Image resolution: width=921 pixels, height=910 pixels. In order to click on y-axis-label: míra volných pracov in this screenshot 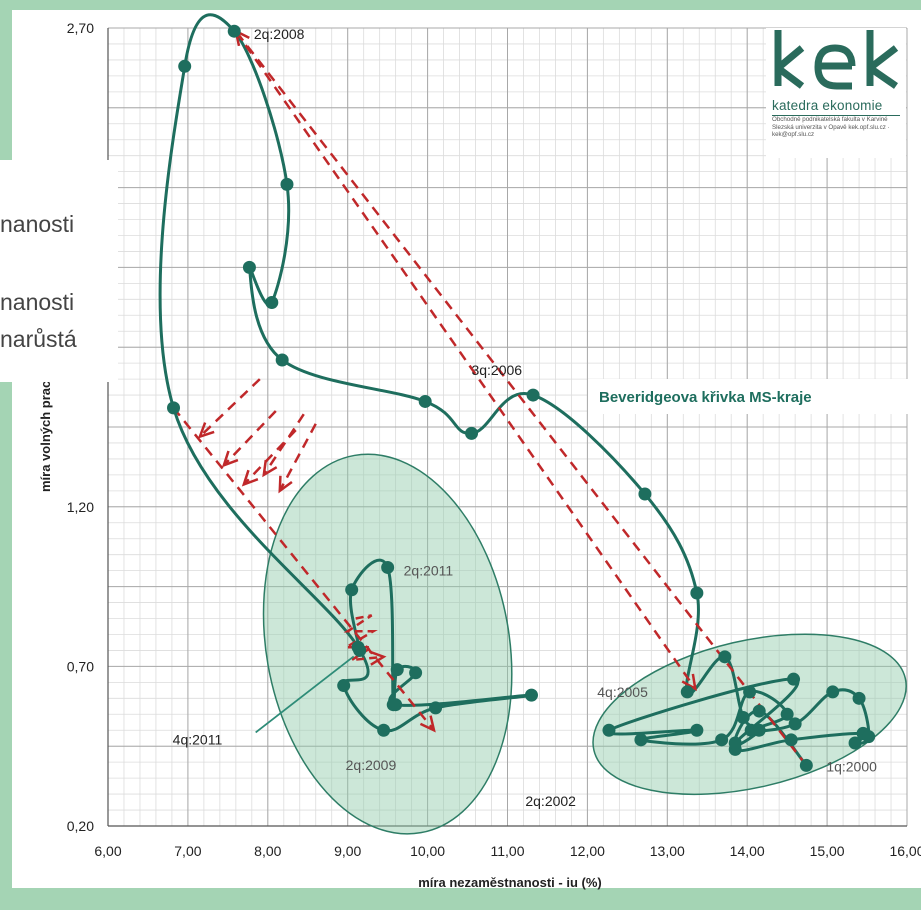, I will do `click(45, 428)`.